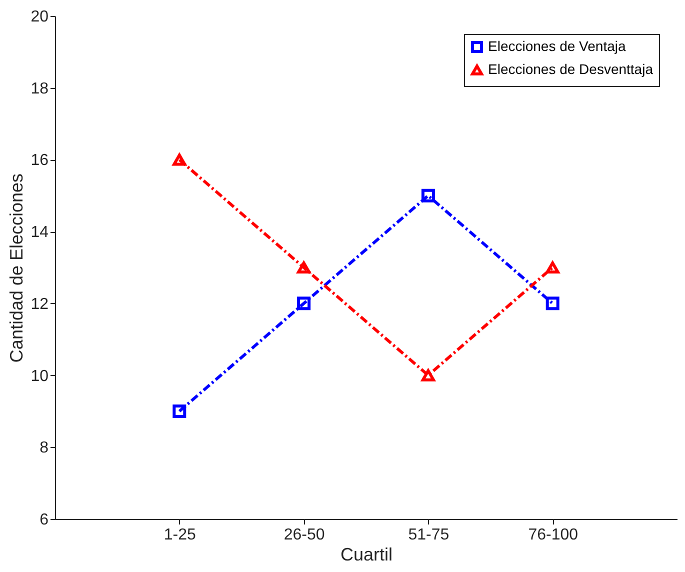  Describe the element at coordinates (39, 233) in the screenshot. I see `y-tick-label: 14` at that location.